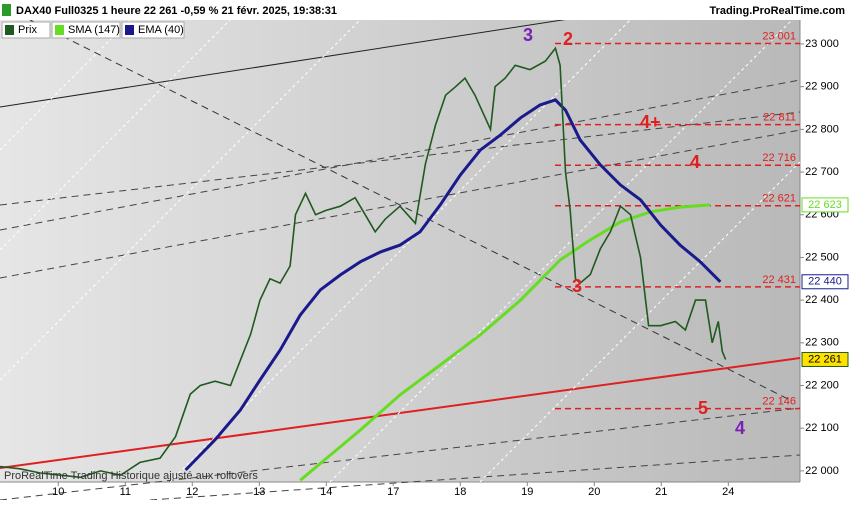 The width and height of the screenshot is (850, 505). I want to click on y-tick-label: 22 300, so click(822, 343).